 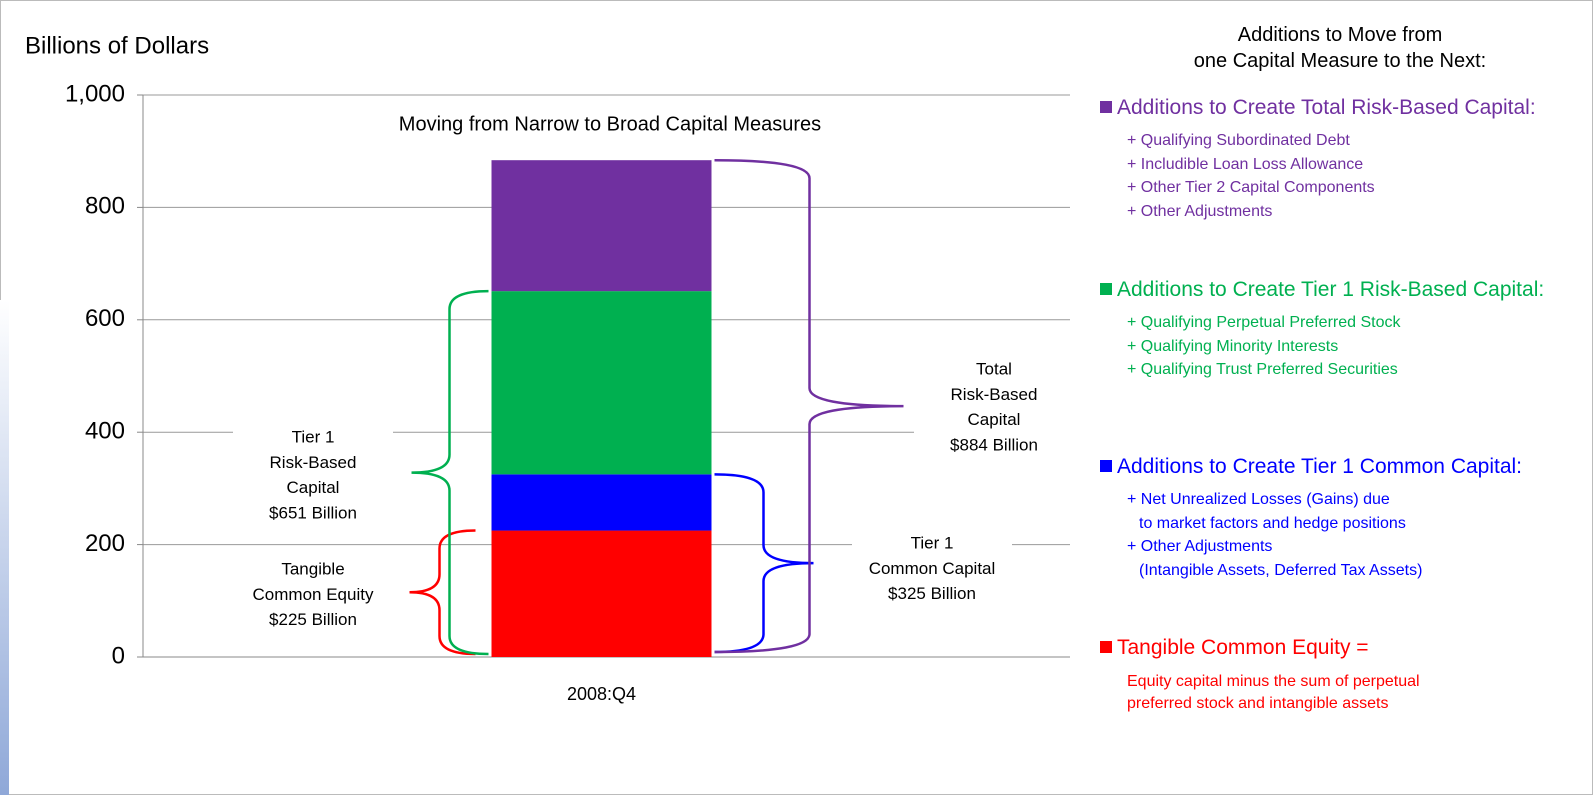 I want to click on annotation: Common Capital, so click(x=932, y=568).